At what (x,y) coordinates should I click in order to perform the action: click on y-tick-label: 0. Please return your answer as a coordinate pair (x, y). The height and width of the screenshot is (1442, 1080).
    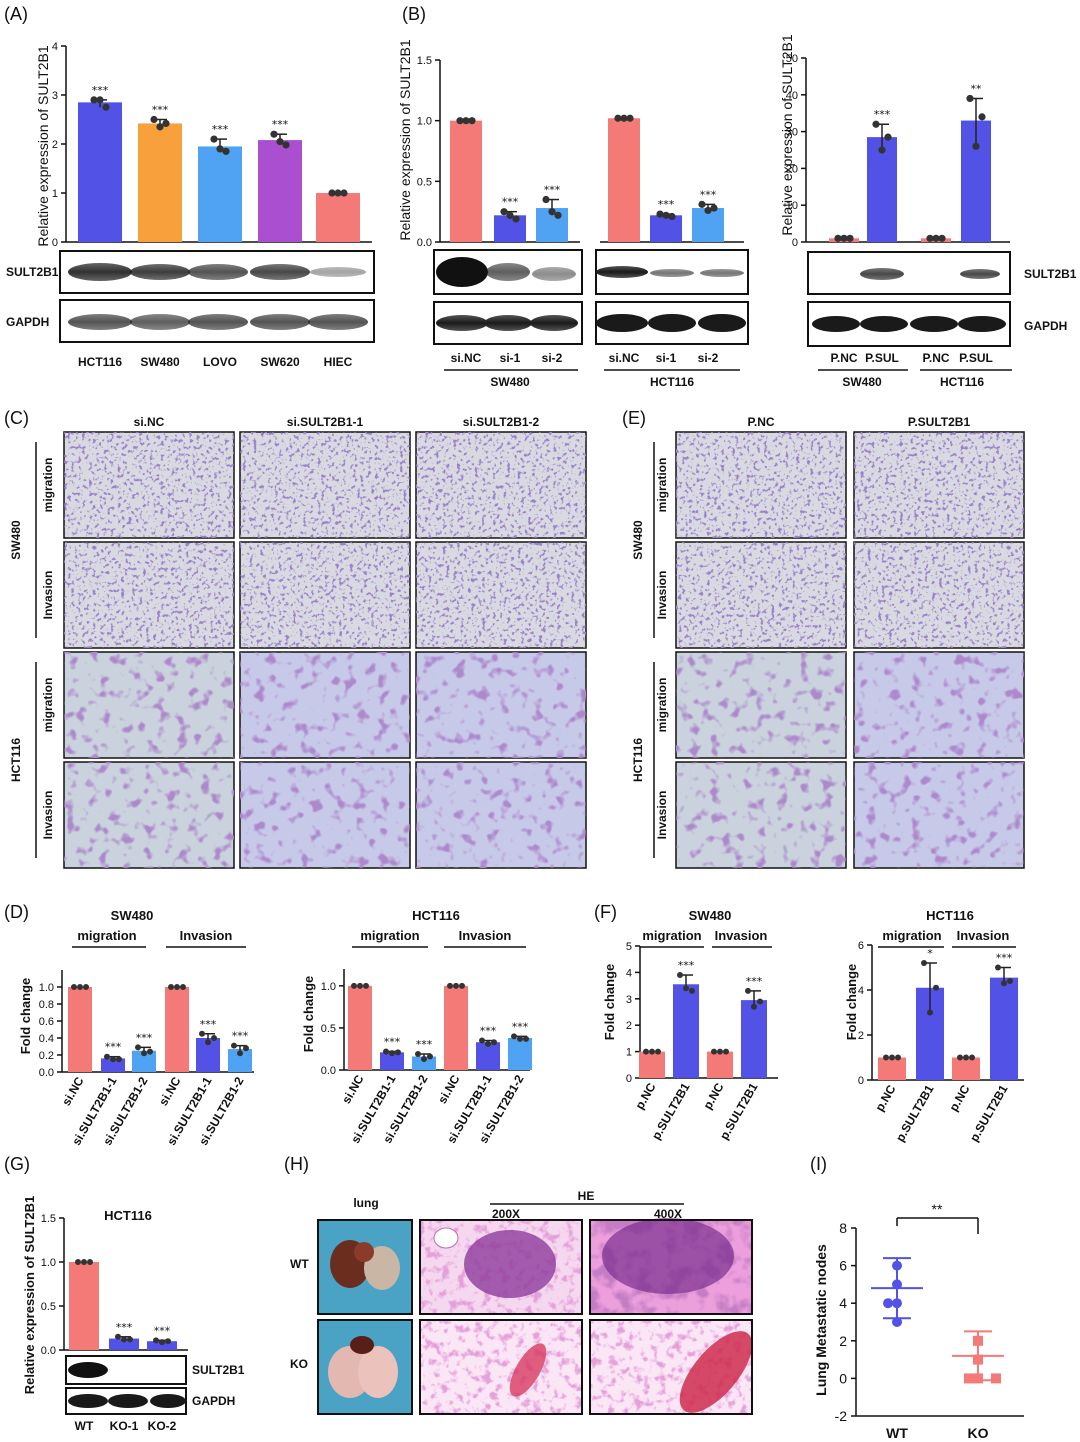
    Looking at the image, I should click on (629, 1079).